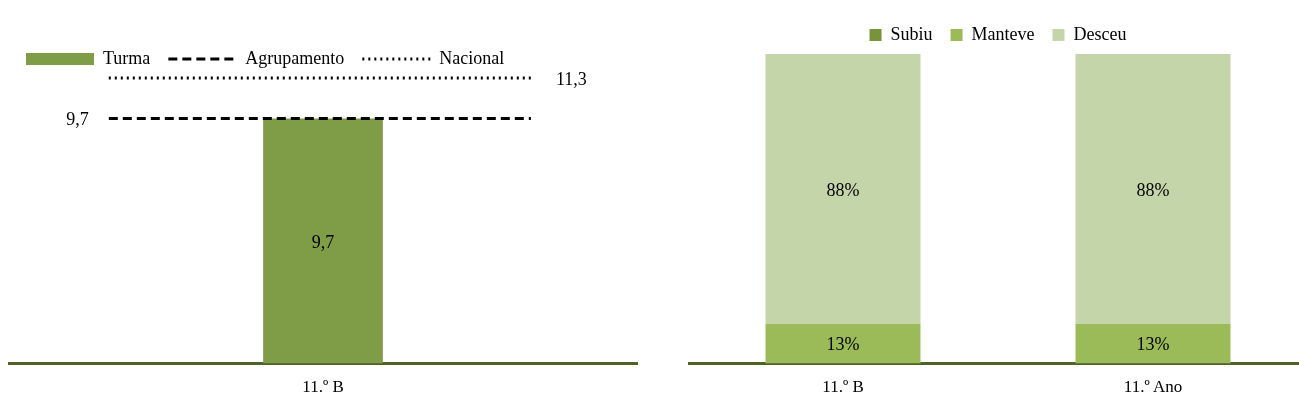 This screenshot has width=1299, height=420. I want to click on text: Agrupamento, so click(295, 57).